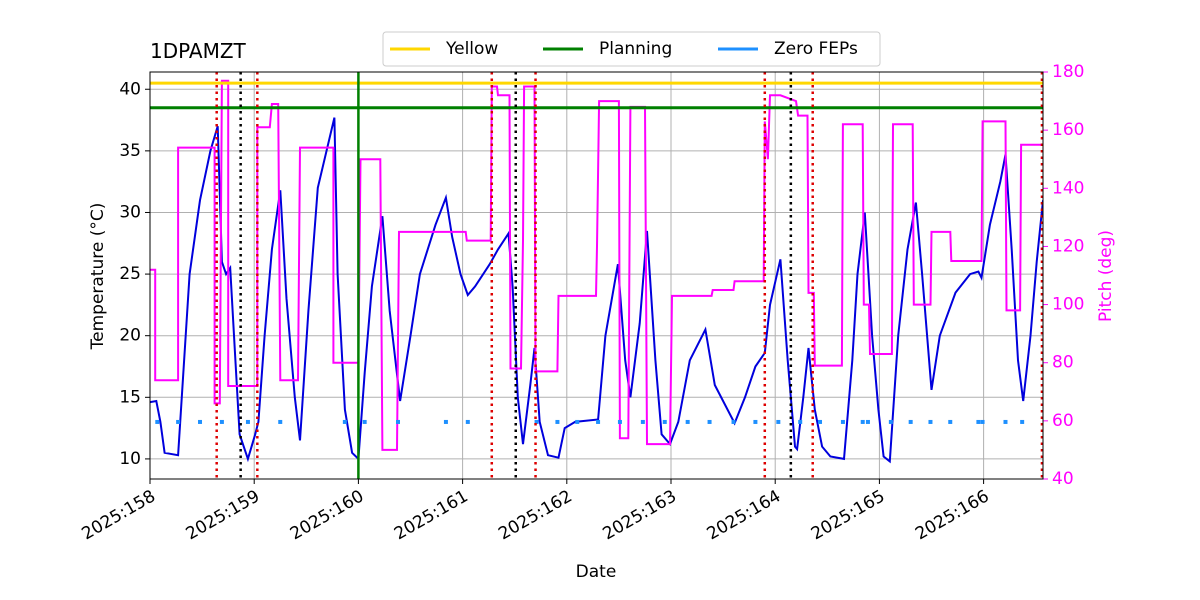 The width and height of the screenshot is (1200, 600). I want to click on legend: Yellow Planning Zero FEPs, so click(631, 49).